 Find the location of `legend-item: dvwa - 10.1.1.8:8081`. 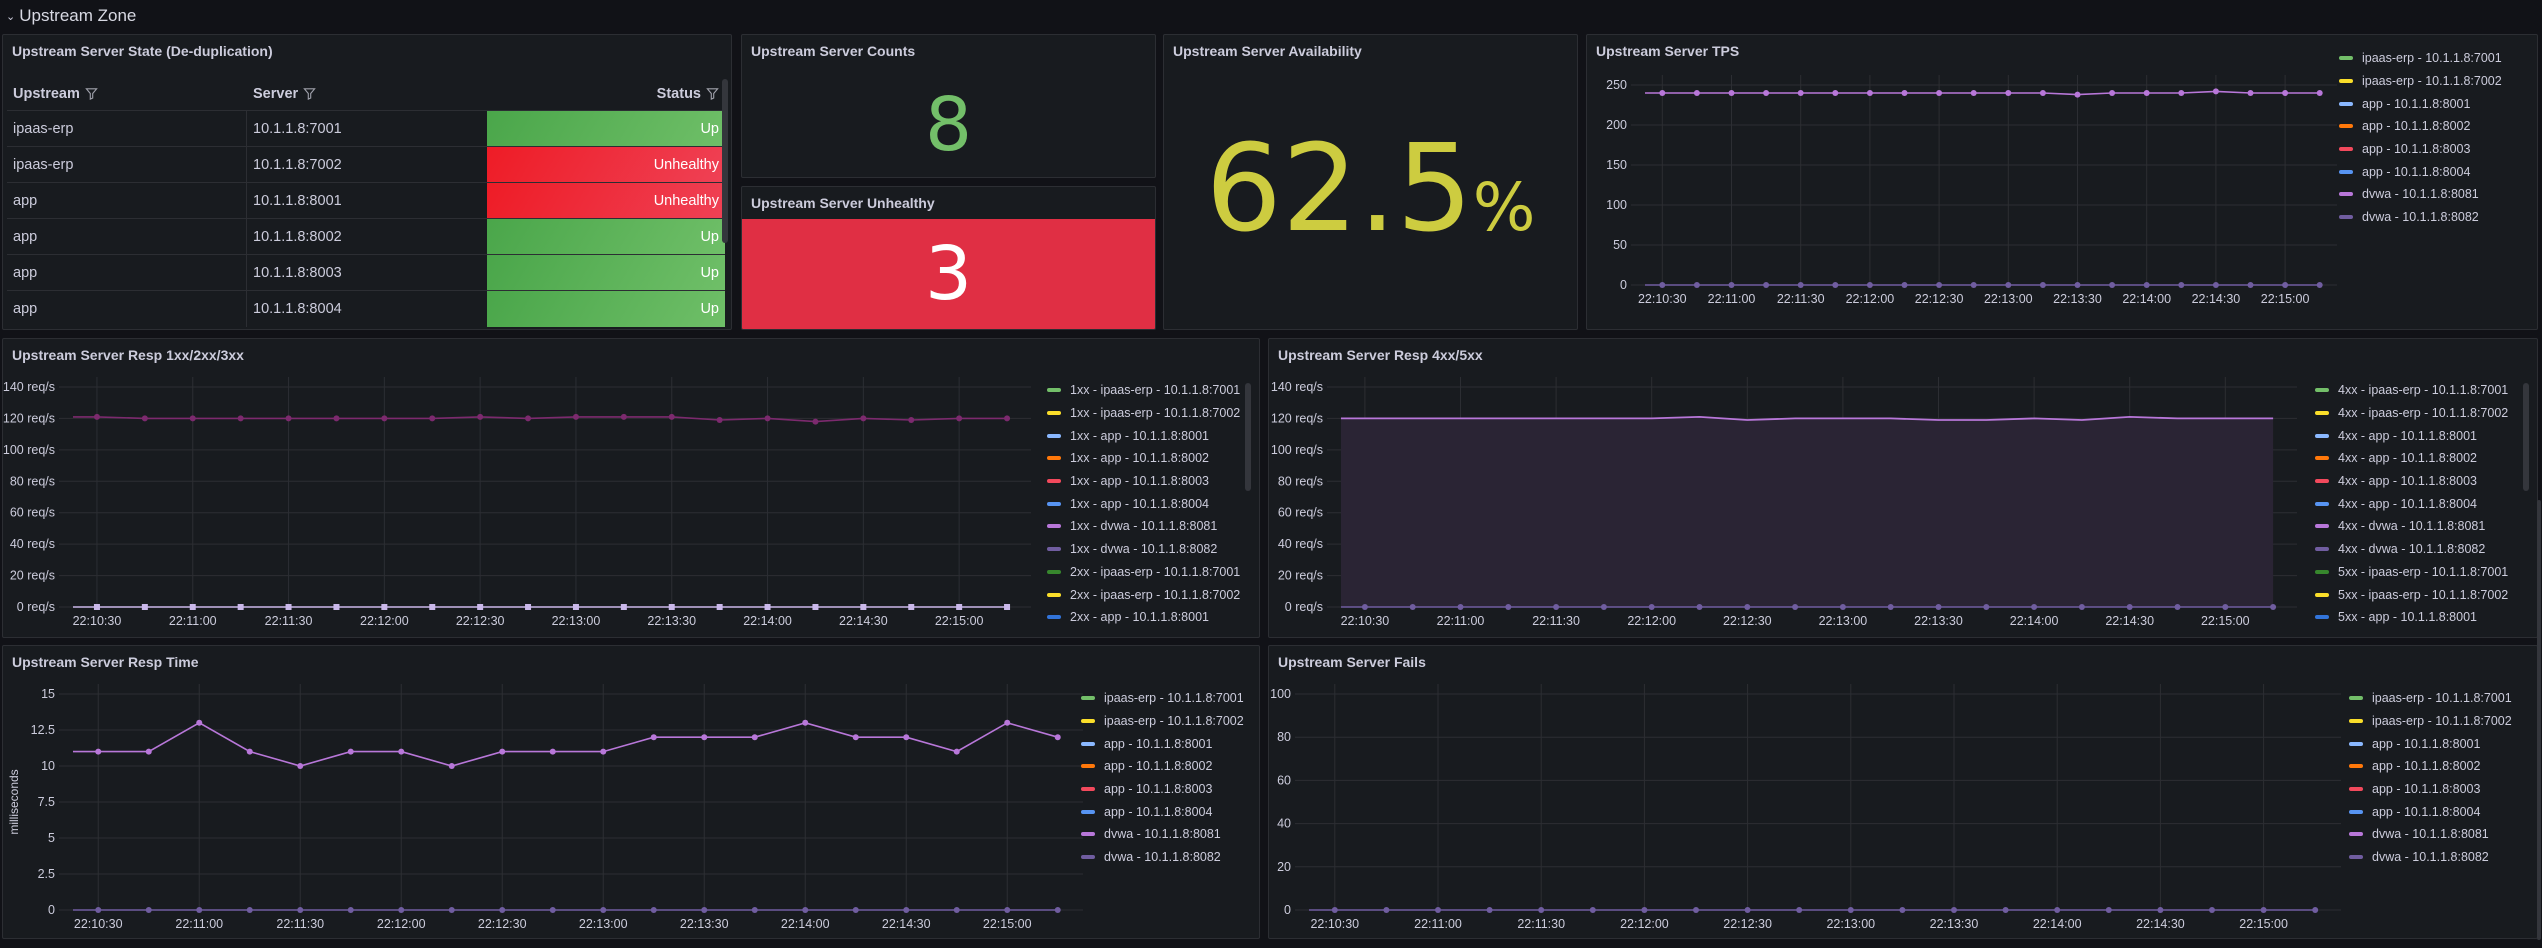

legend-item: dvwa - 10.1.1.8:8081 is located at coordinates (1162, 834).